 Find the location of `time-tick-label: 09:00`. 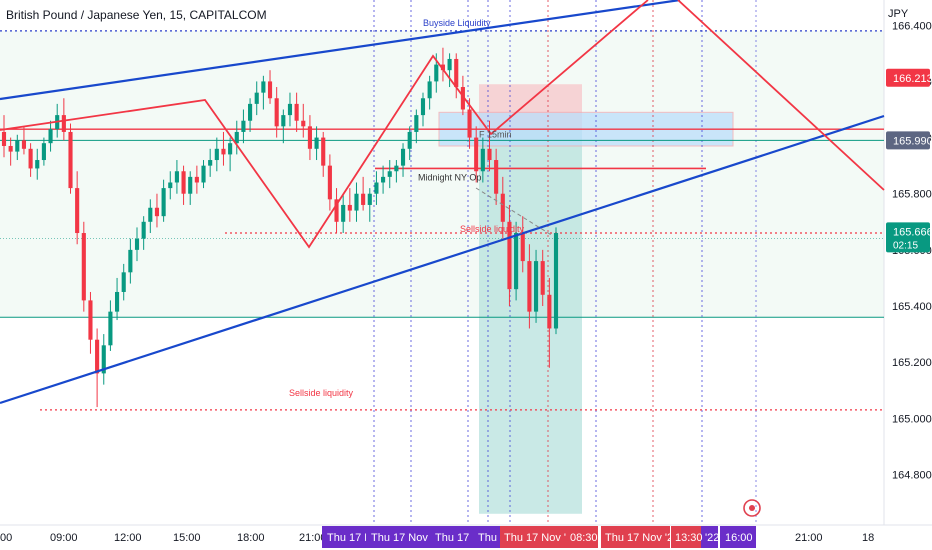

time-tick-label: 09:00 is located at coordinates (64, 538).